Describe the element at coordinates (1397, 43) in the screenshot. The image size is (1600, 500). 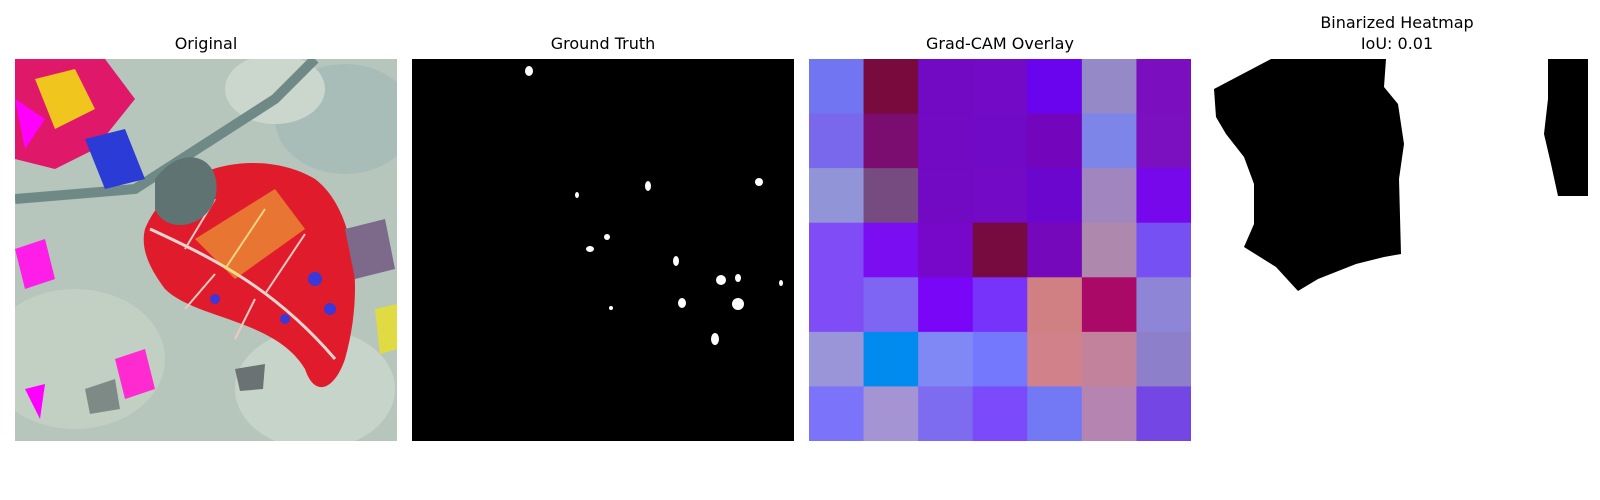
I see `panel-subtitle-iou: IoU: 0.01` at that location.